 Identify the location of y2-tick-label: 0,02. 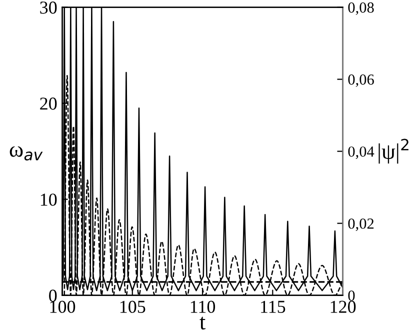
(361, 224).